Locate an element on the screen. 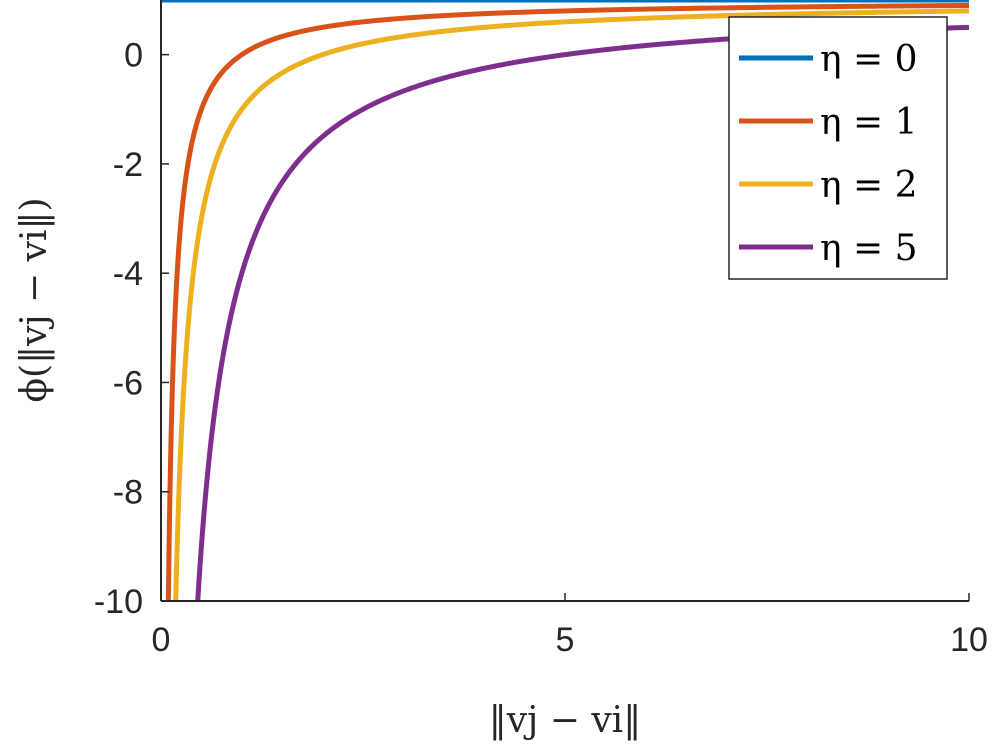  y-tick-label: -10 is located at coordinates (118, 602).